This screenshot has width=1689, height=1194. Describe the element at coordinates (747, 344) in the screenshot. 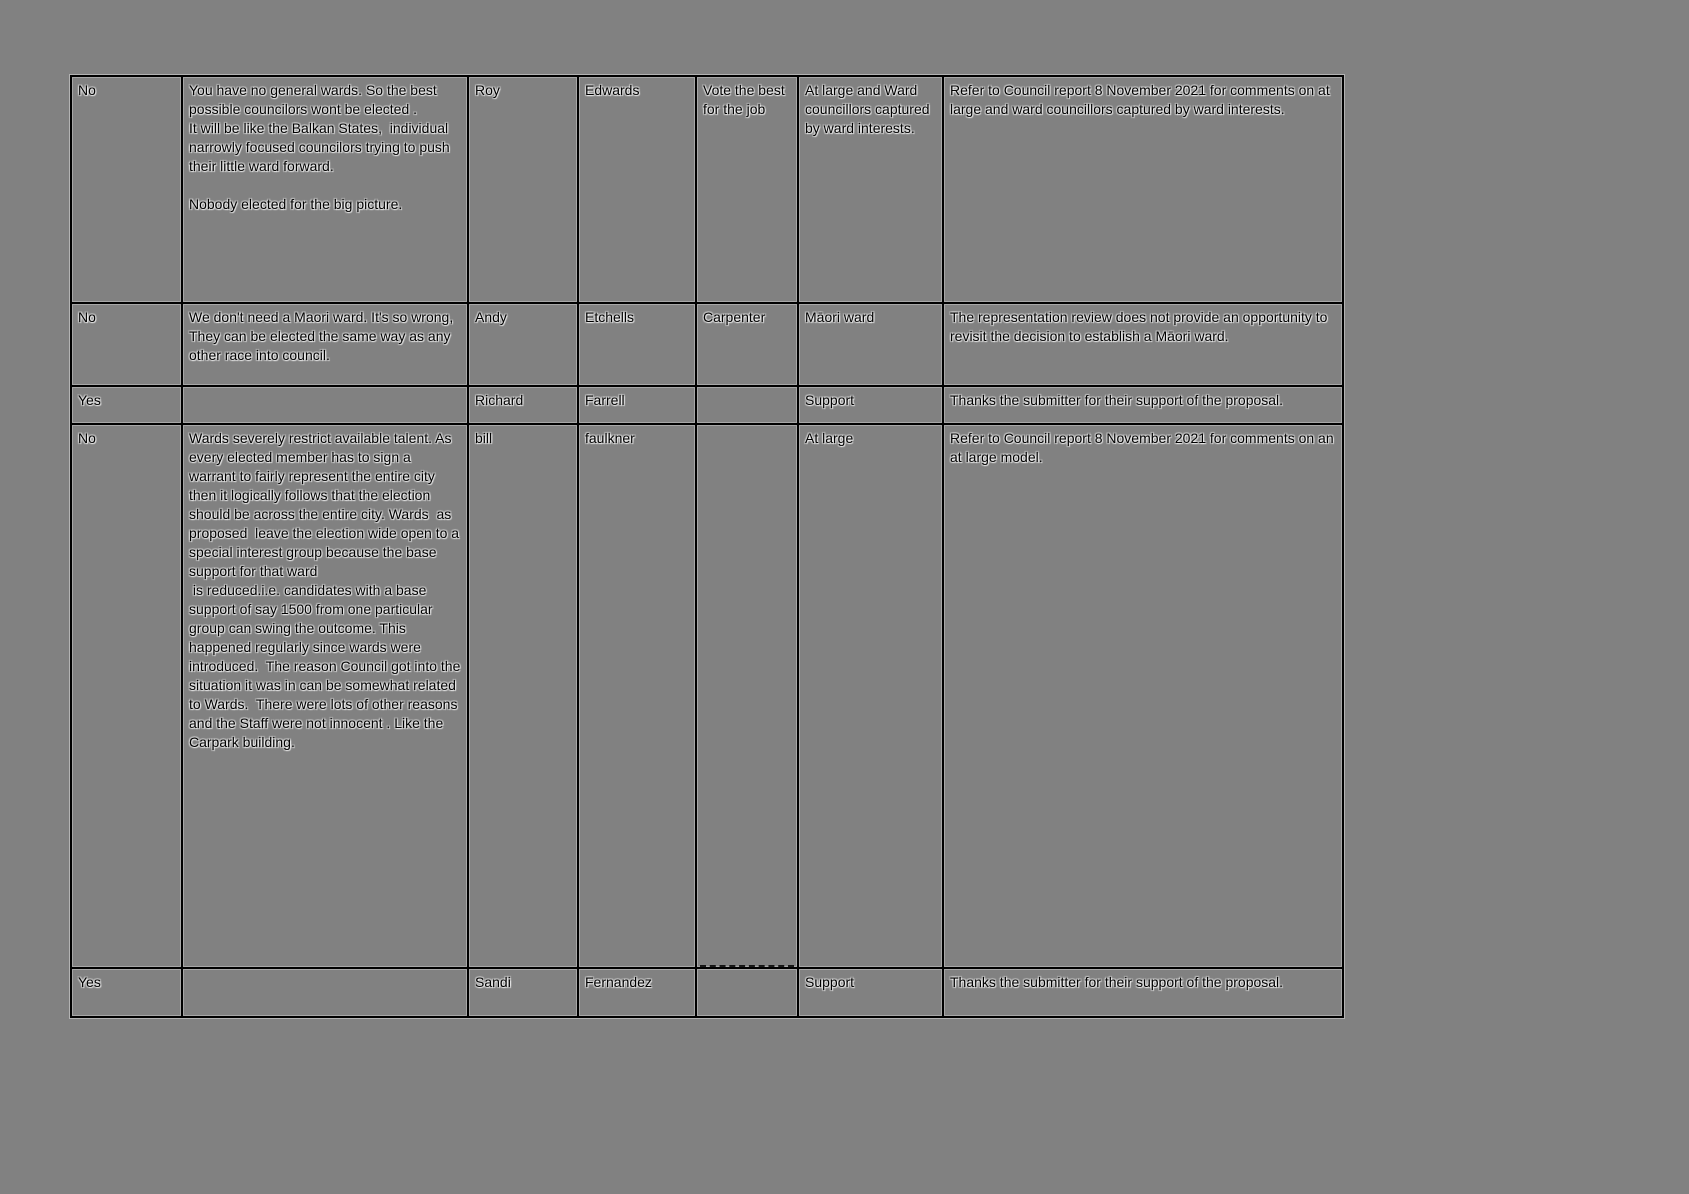

I see `cell-other-comment: Carpenter` at that location.